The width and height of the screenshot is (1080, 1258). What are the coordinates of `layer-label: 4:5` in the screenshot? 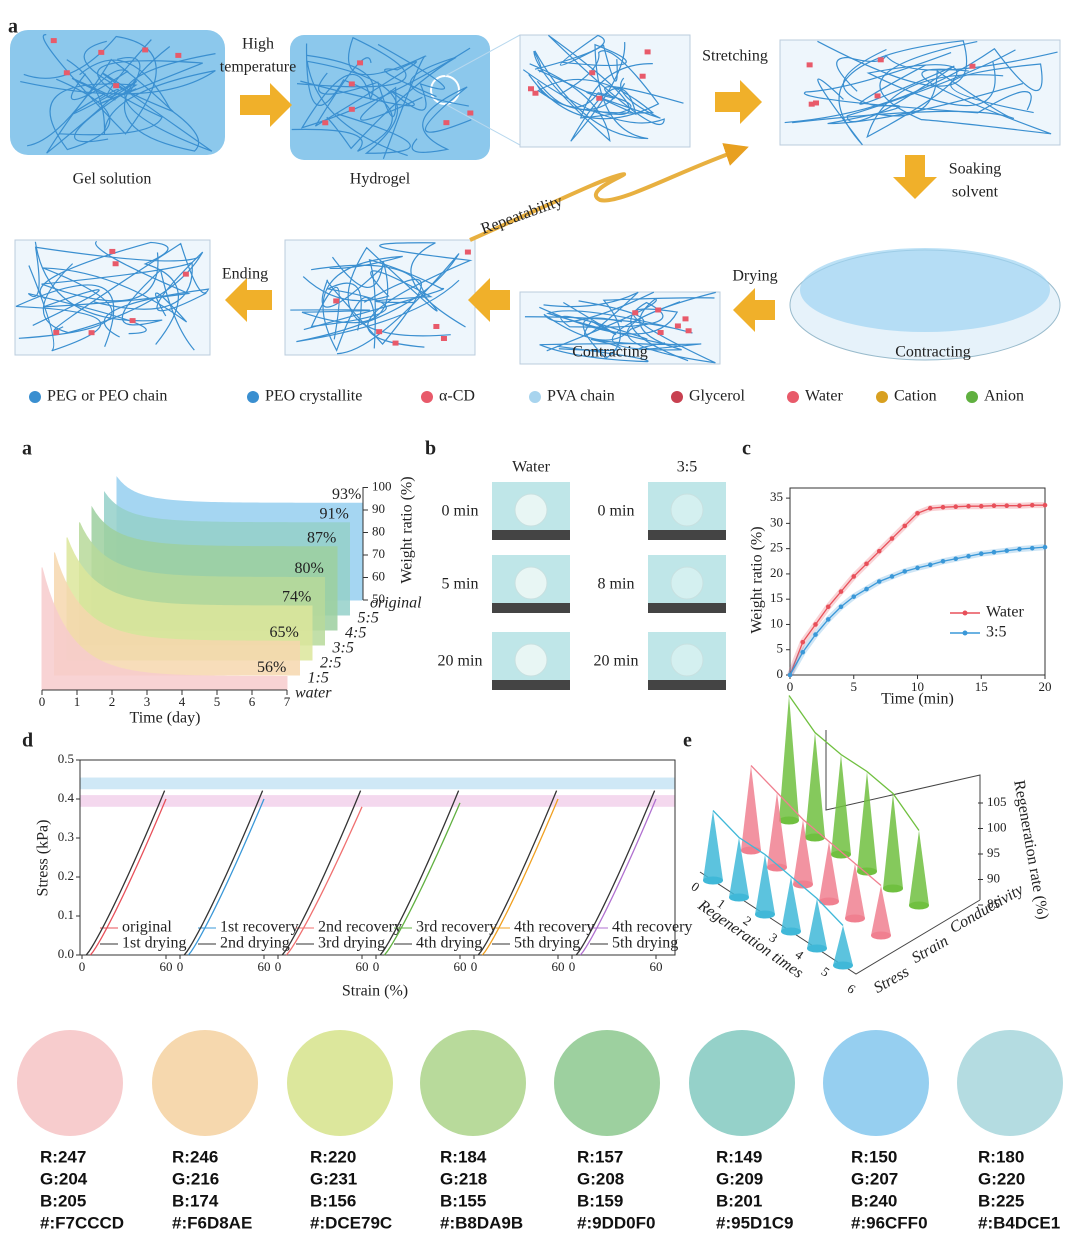 It's located at (355, 633).